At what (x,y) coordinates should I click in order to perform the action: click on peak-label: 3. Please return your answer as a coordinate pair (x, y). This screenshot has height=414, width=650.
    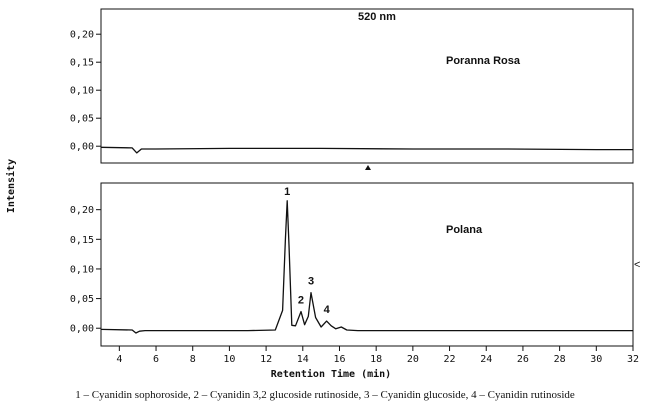
    Looking at the image, I should click on (311, 282).